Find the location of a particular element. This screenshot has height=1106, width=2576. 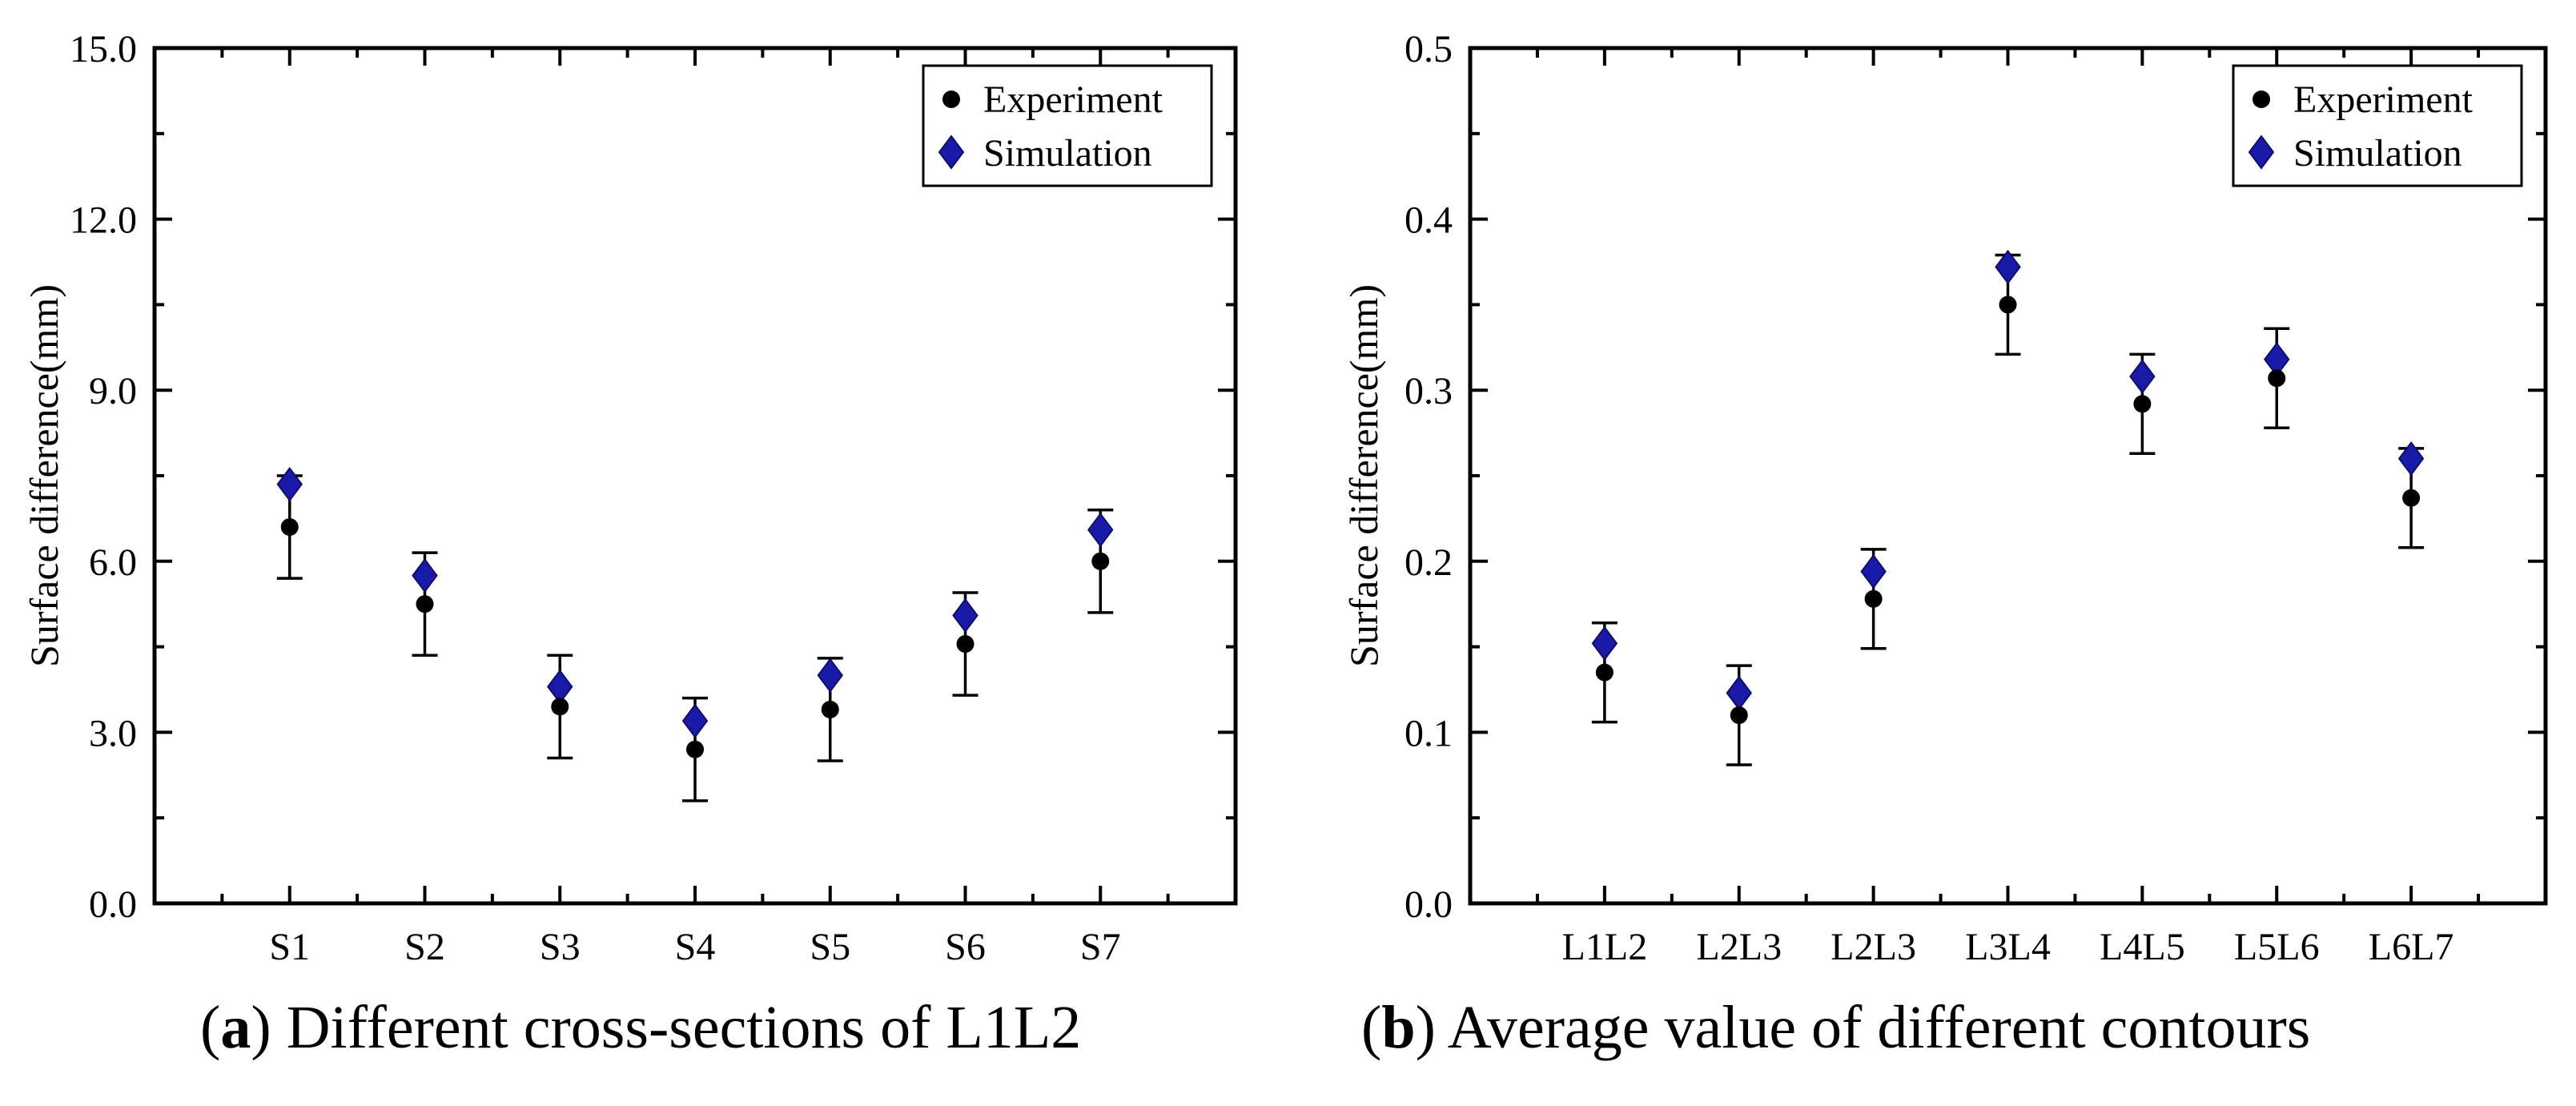

caption-a-letter: a is located at coordinates (235, 1027).